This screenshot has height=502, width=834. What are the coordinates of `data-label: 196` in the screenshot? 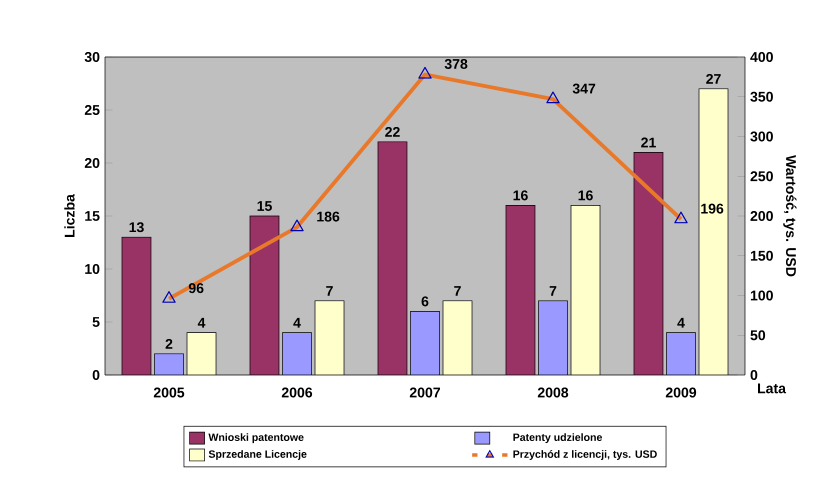 It's located at (712, 209).